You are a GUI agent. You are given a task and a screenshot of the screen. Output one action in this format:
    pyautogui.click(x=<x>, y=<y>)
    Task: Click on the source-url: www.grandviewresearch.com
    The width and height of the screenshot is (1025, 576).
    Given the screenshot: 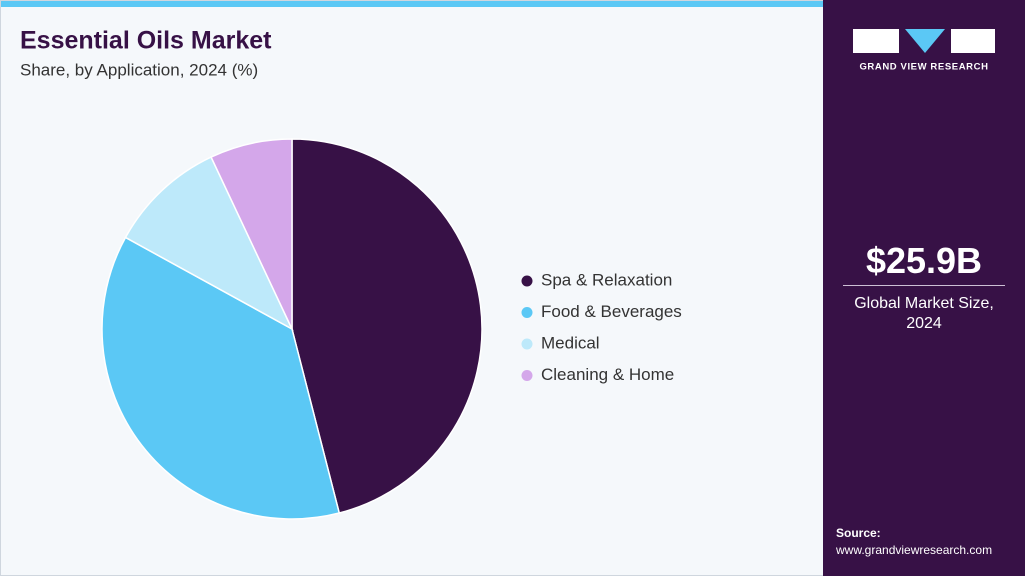 What is the action you would take?
    pyautogui.click(x=914, y=550)
    